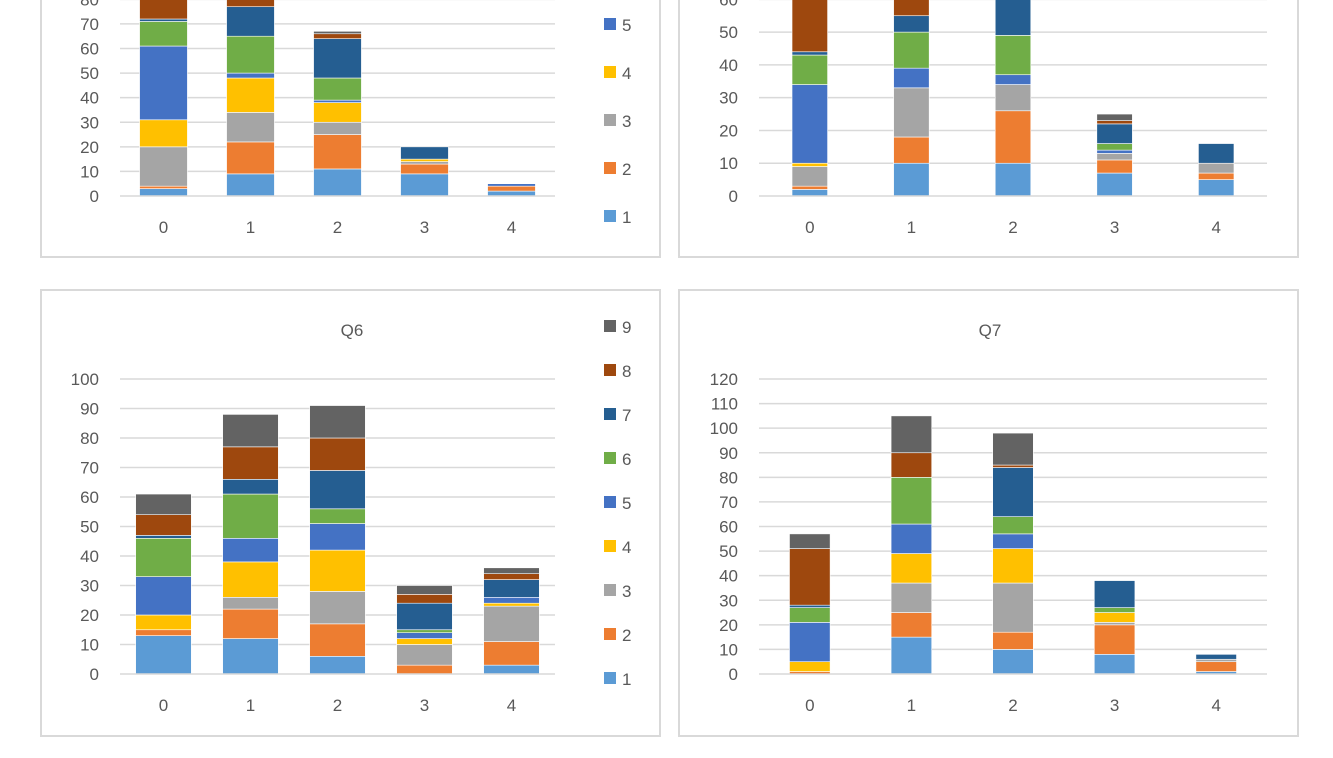 The image size is (1333, 758). What do you see at coordinates (626, 635) in the screenshot?
I see `legend-label: 2` at bounding box center [626, 635].